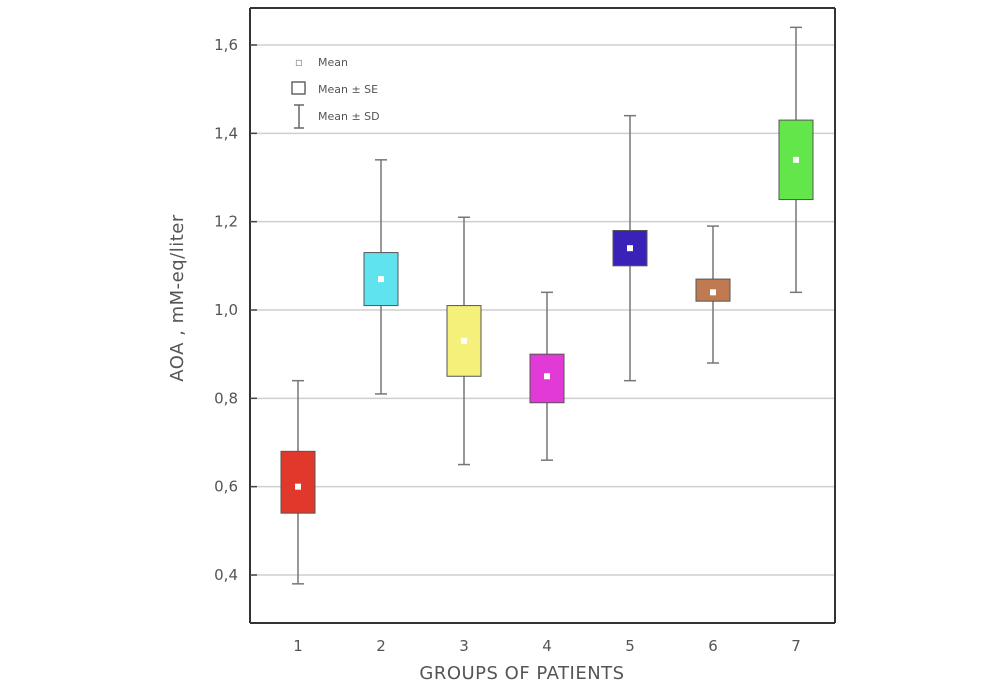 This screenshot has height=684, width=1000. Describe the element at coordinates (521, 673) in the screenshot. I see `x-axis-title: GROUPS OF PATIENTS` at that location.